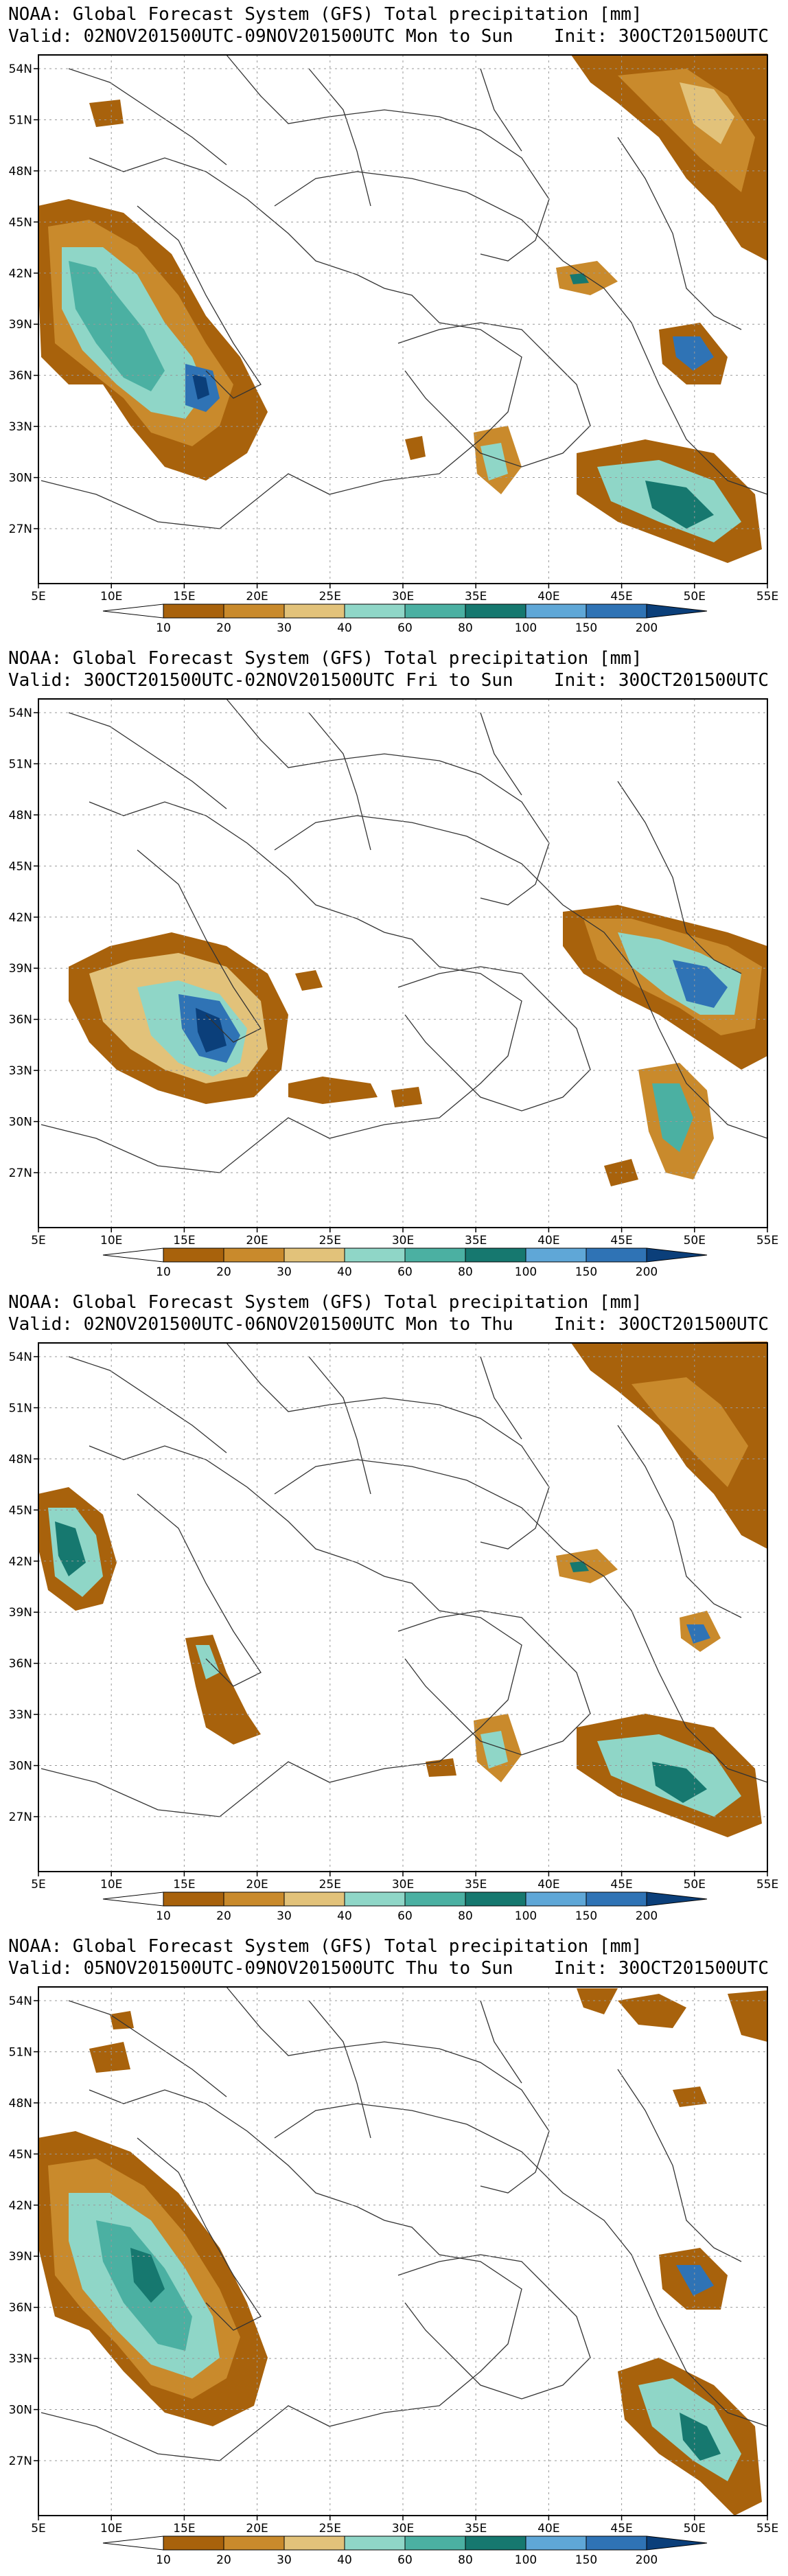  What do you see at coordinates (661, 680) in the screenshot?
I see `init-time: Init: 30OCT201500UTC` at bounding box center [661, 680].